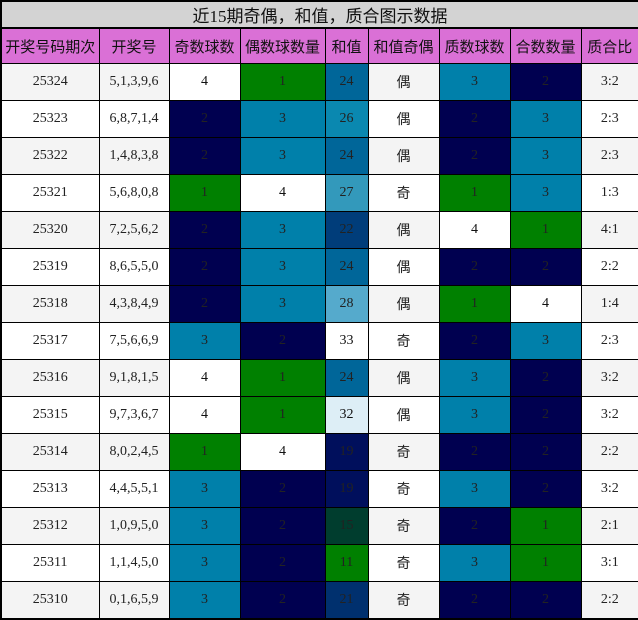 The width and height of the screenshot is (638, 620). What do you see at coordinates (319, 489) in the screenshot?
I see `table-row: 25313 4,4,5,5,1 3 2 19 奇 3 2 3:2` at bounding box center [319, 489].